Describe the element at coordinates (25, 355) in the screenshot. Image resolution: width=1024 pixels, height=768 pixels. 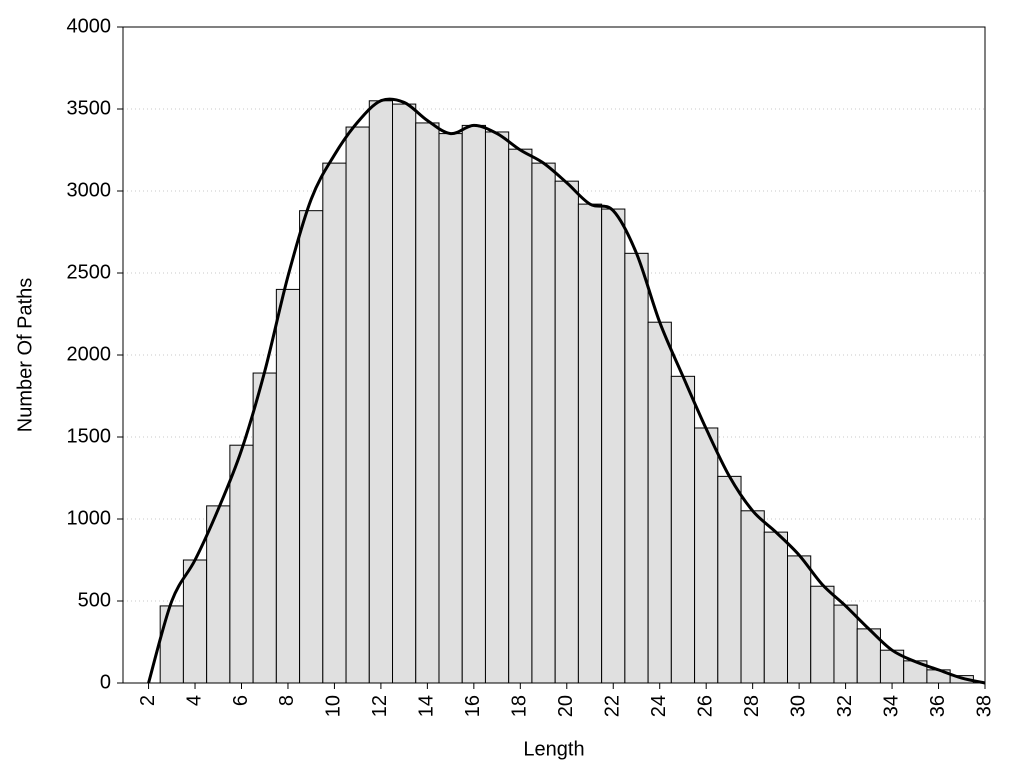
I see `y-axis-label: Number Of Paths` at that location.